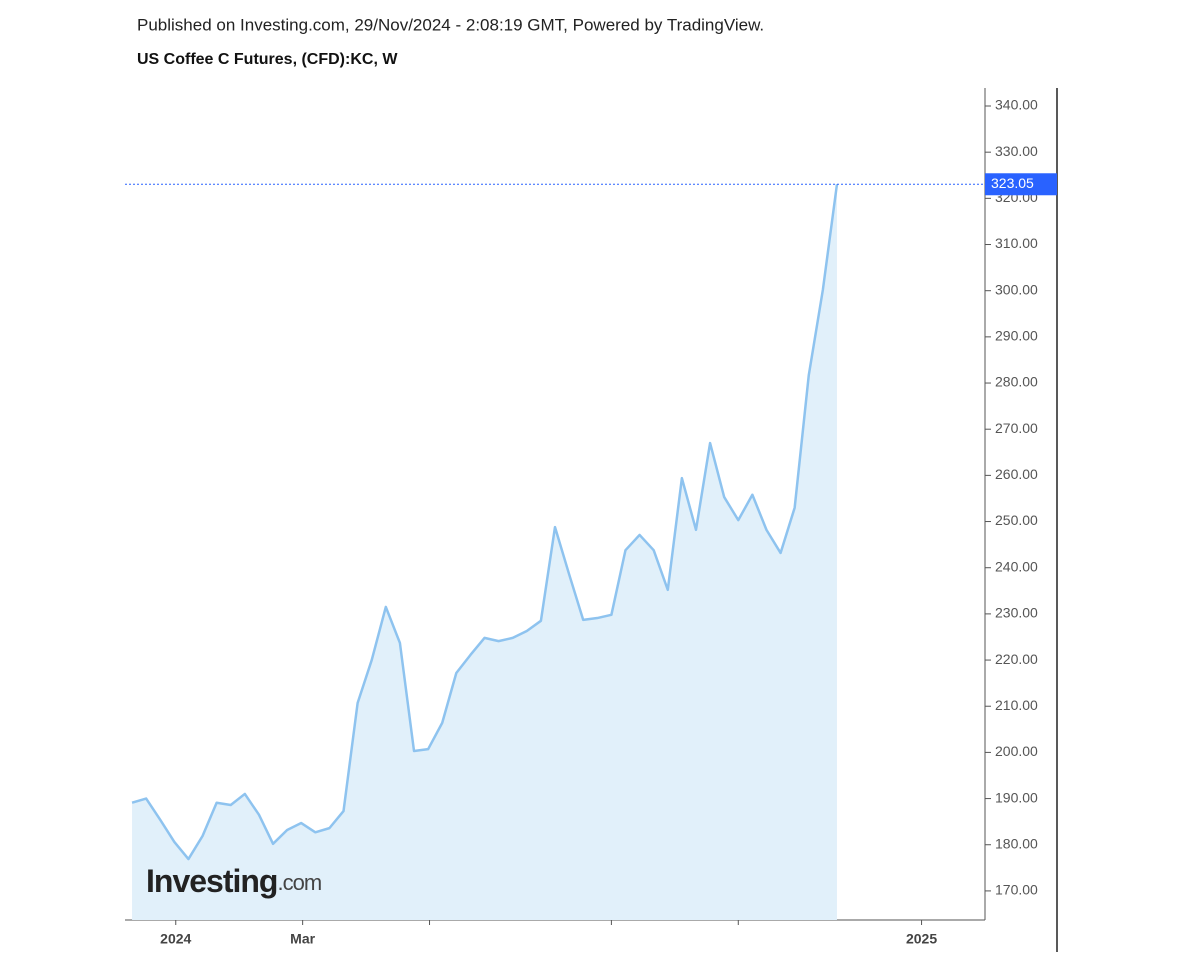  Describe the element at coordinates (1016, 151) in the screenshot. I see `y-tick-label: 330.00` at that location.